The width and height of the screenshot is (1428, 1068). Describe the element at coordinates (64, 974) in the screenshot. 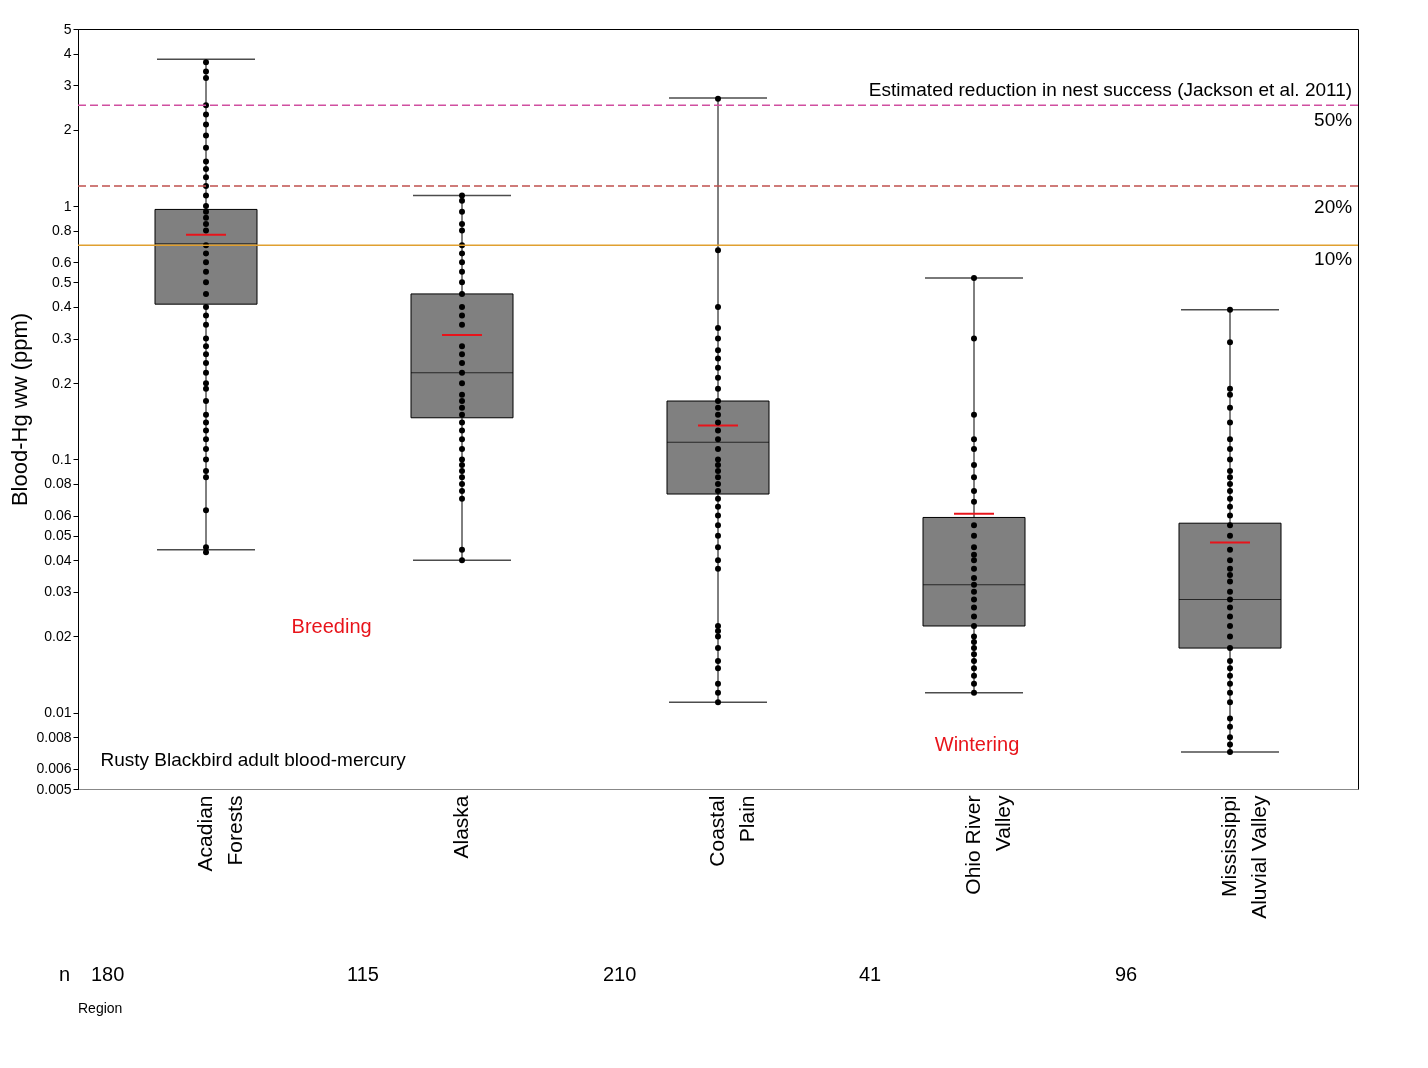

I see `text: n` at that location.